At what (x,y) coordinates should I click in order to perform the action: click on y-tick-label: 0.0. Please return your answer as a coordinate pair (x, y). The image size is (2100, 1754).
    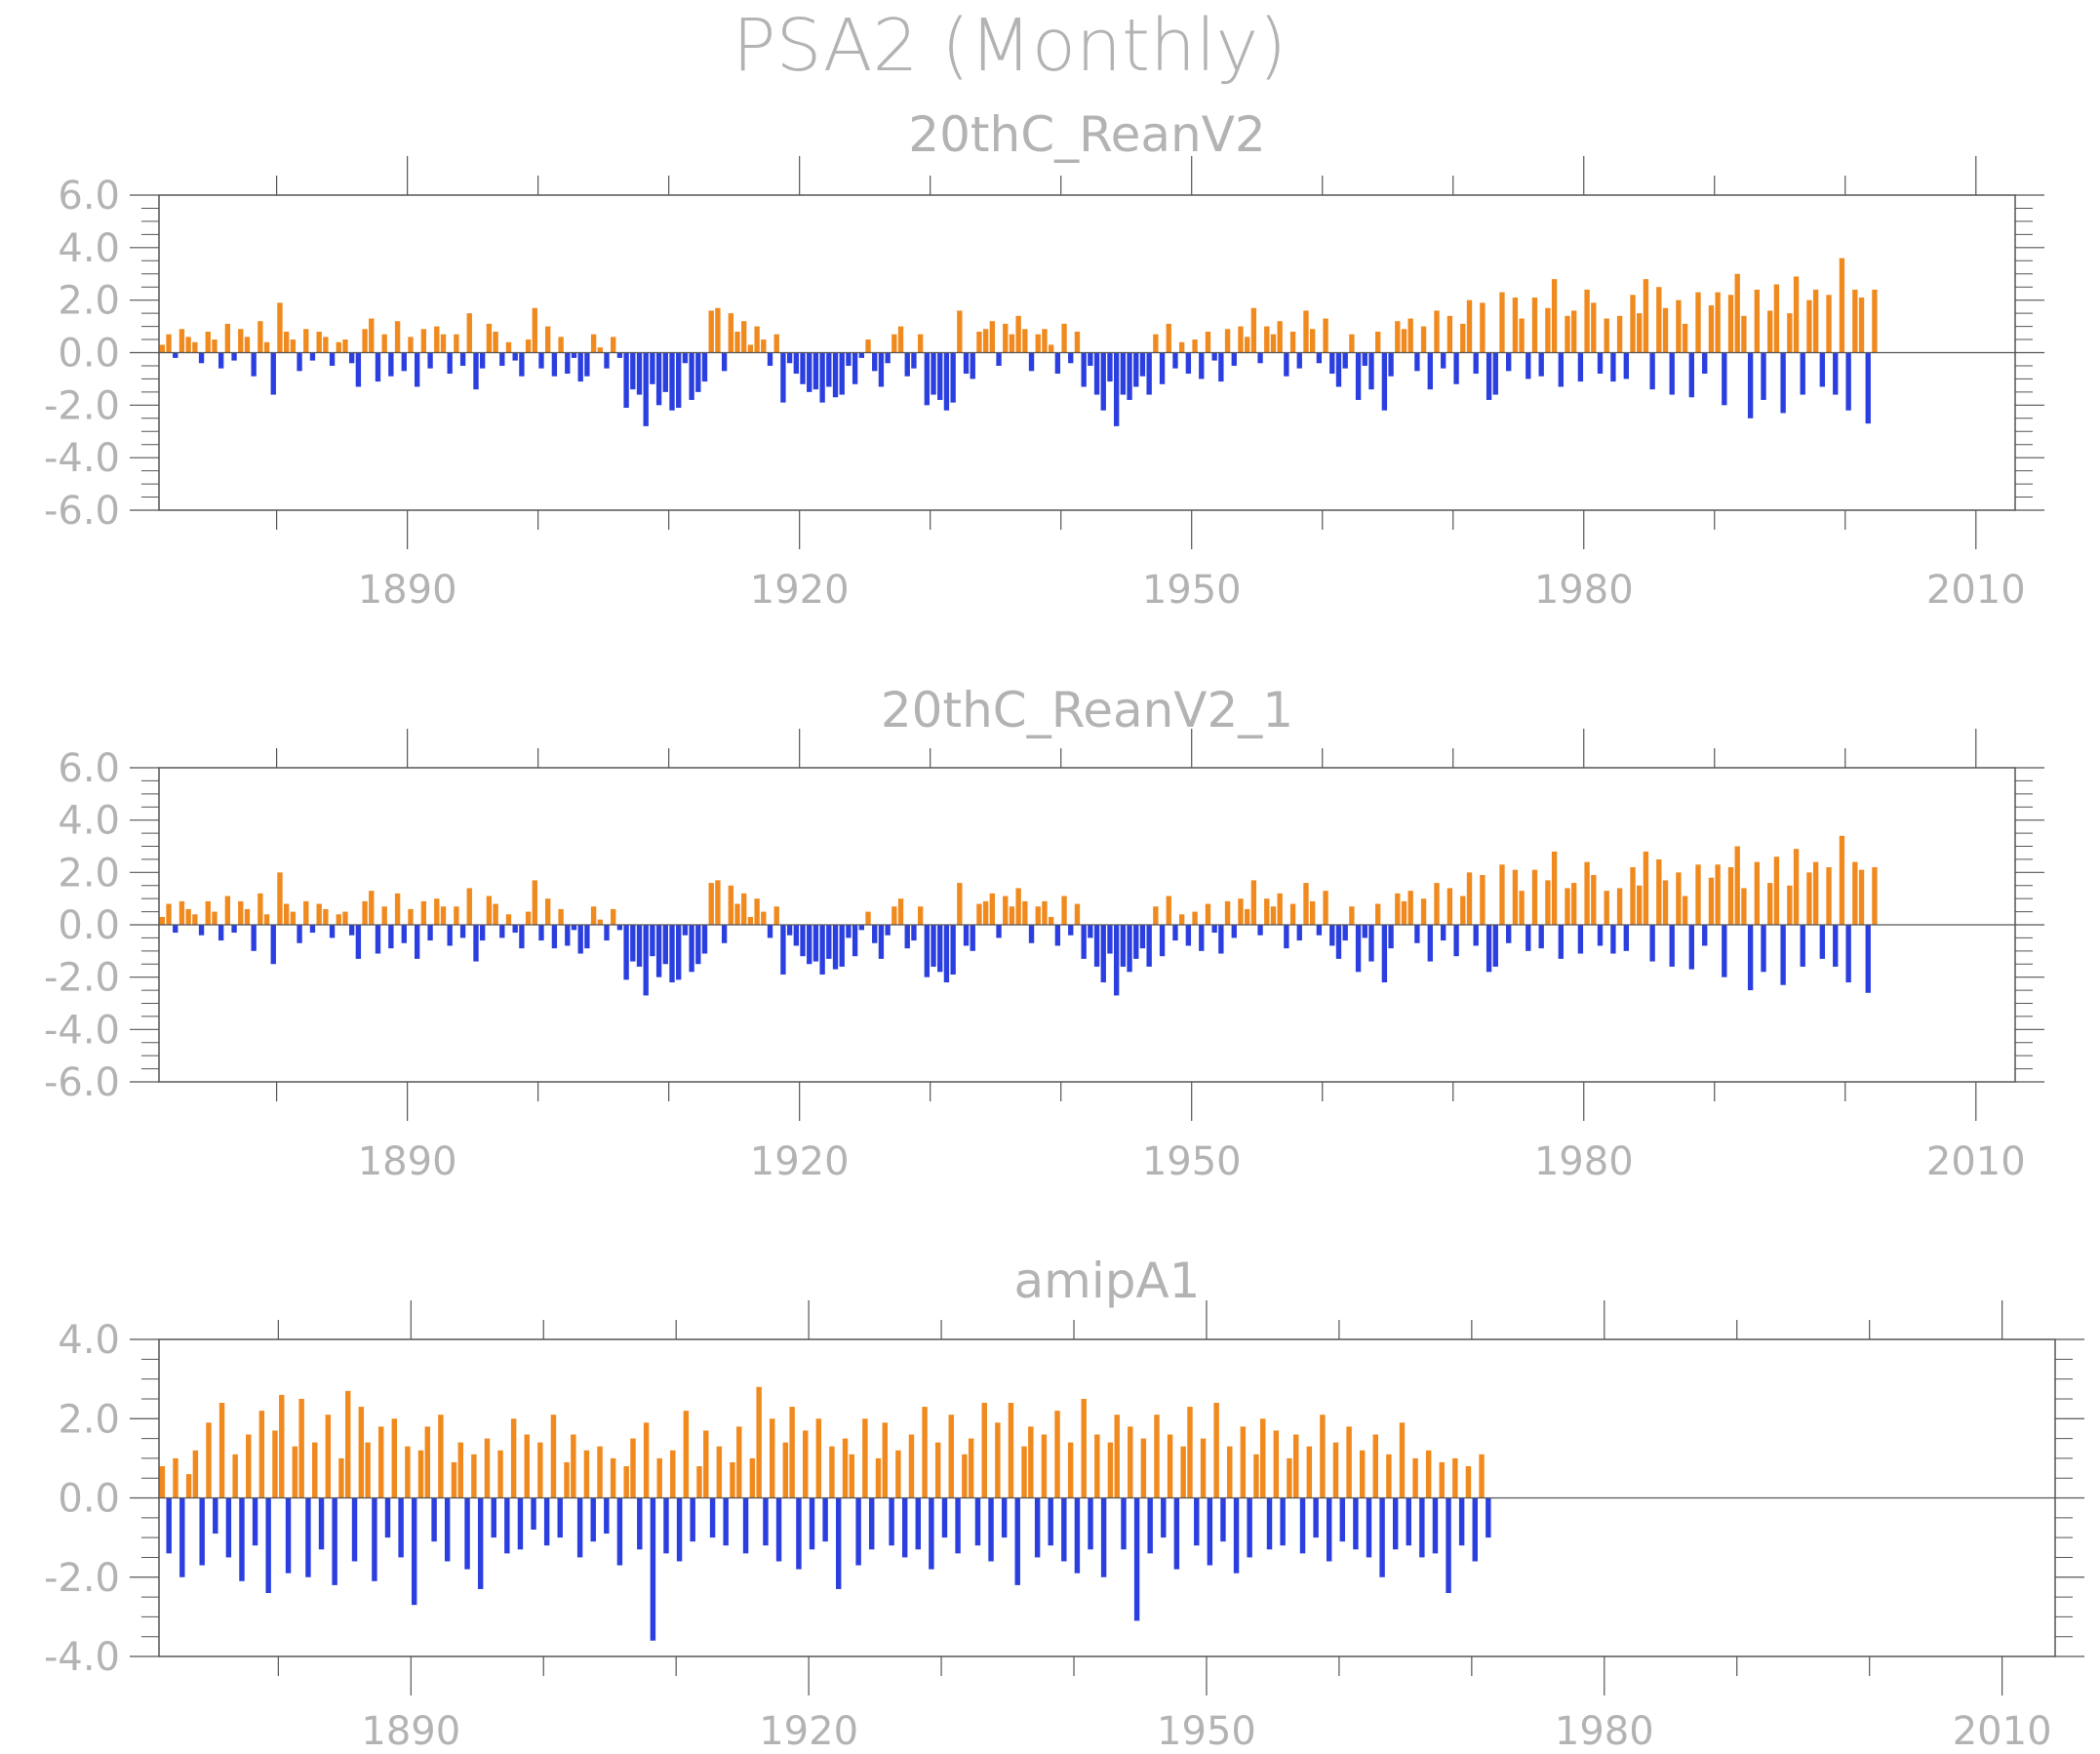
    Looking at the image, I should click on (89, 925).